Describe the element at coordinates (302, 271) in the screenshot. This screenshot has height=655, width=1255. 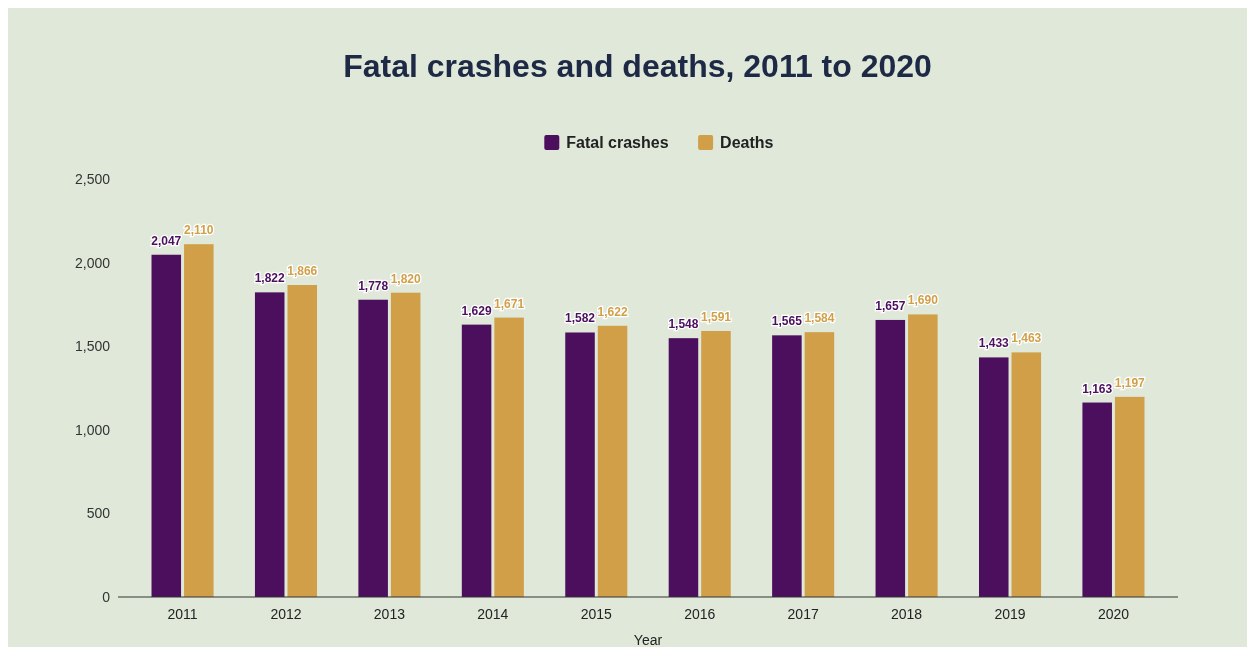
I see `data-label: 1,866` at that location.